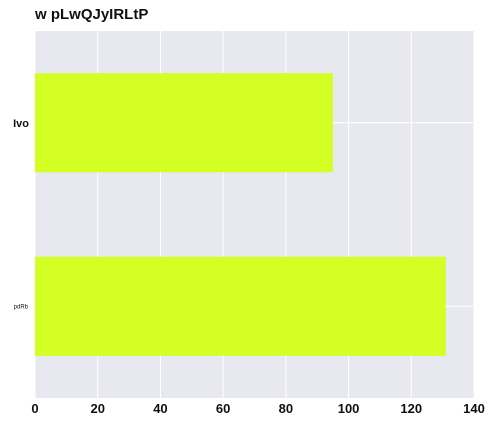 Image resolution: width=497 pixels, height=426 pixels. I want to click on x-tick-label: 80, so click(286, 408).